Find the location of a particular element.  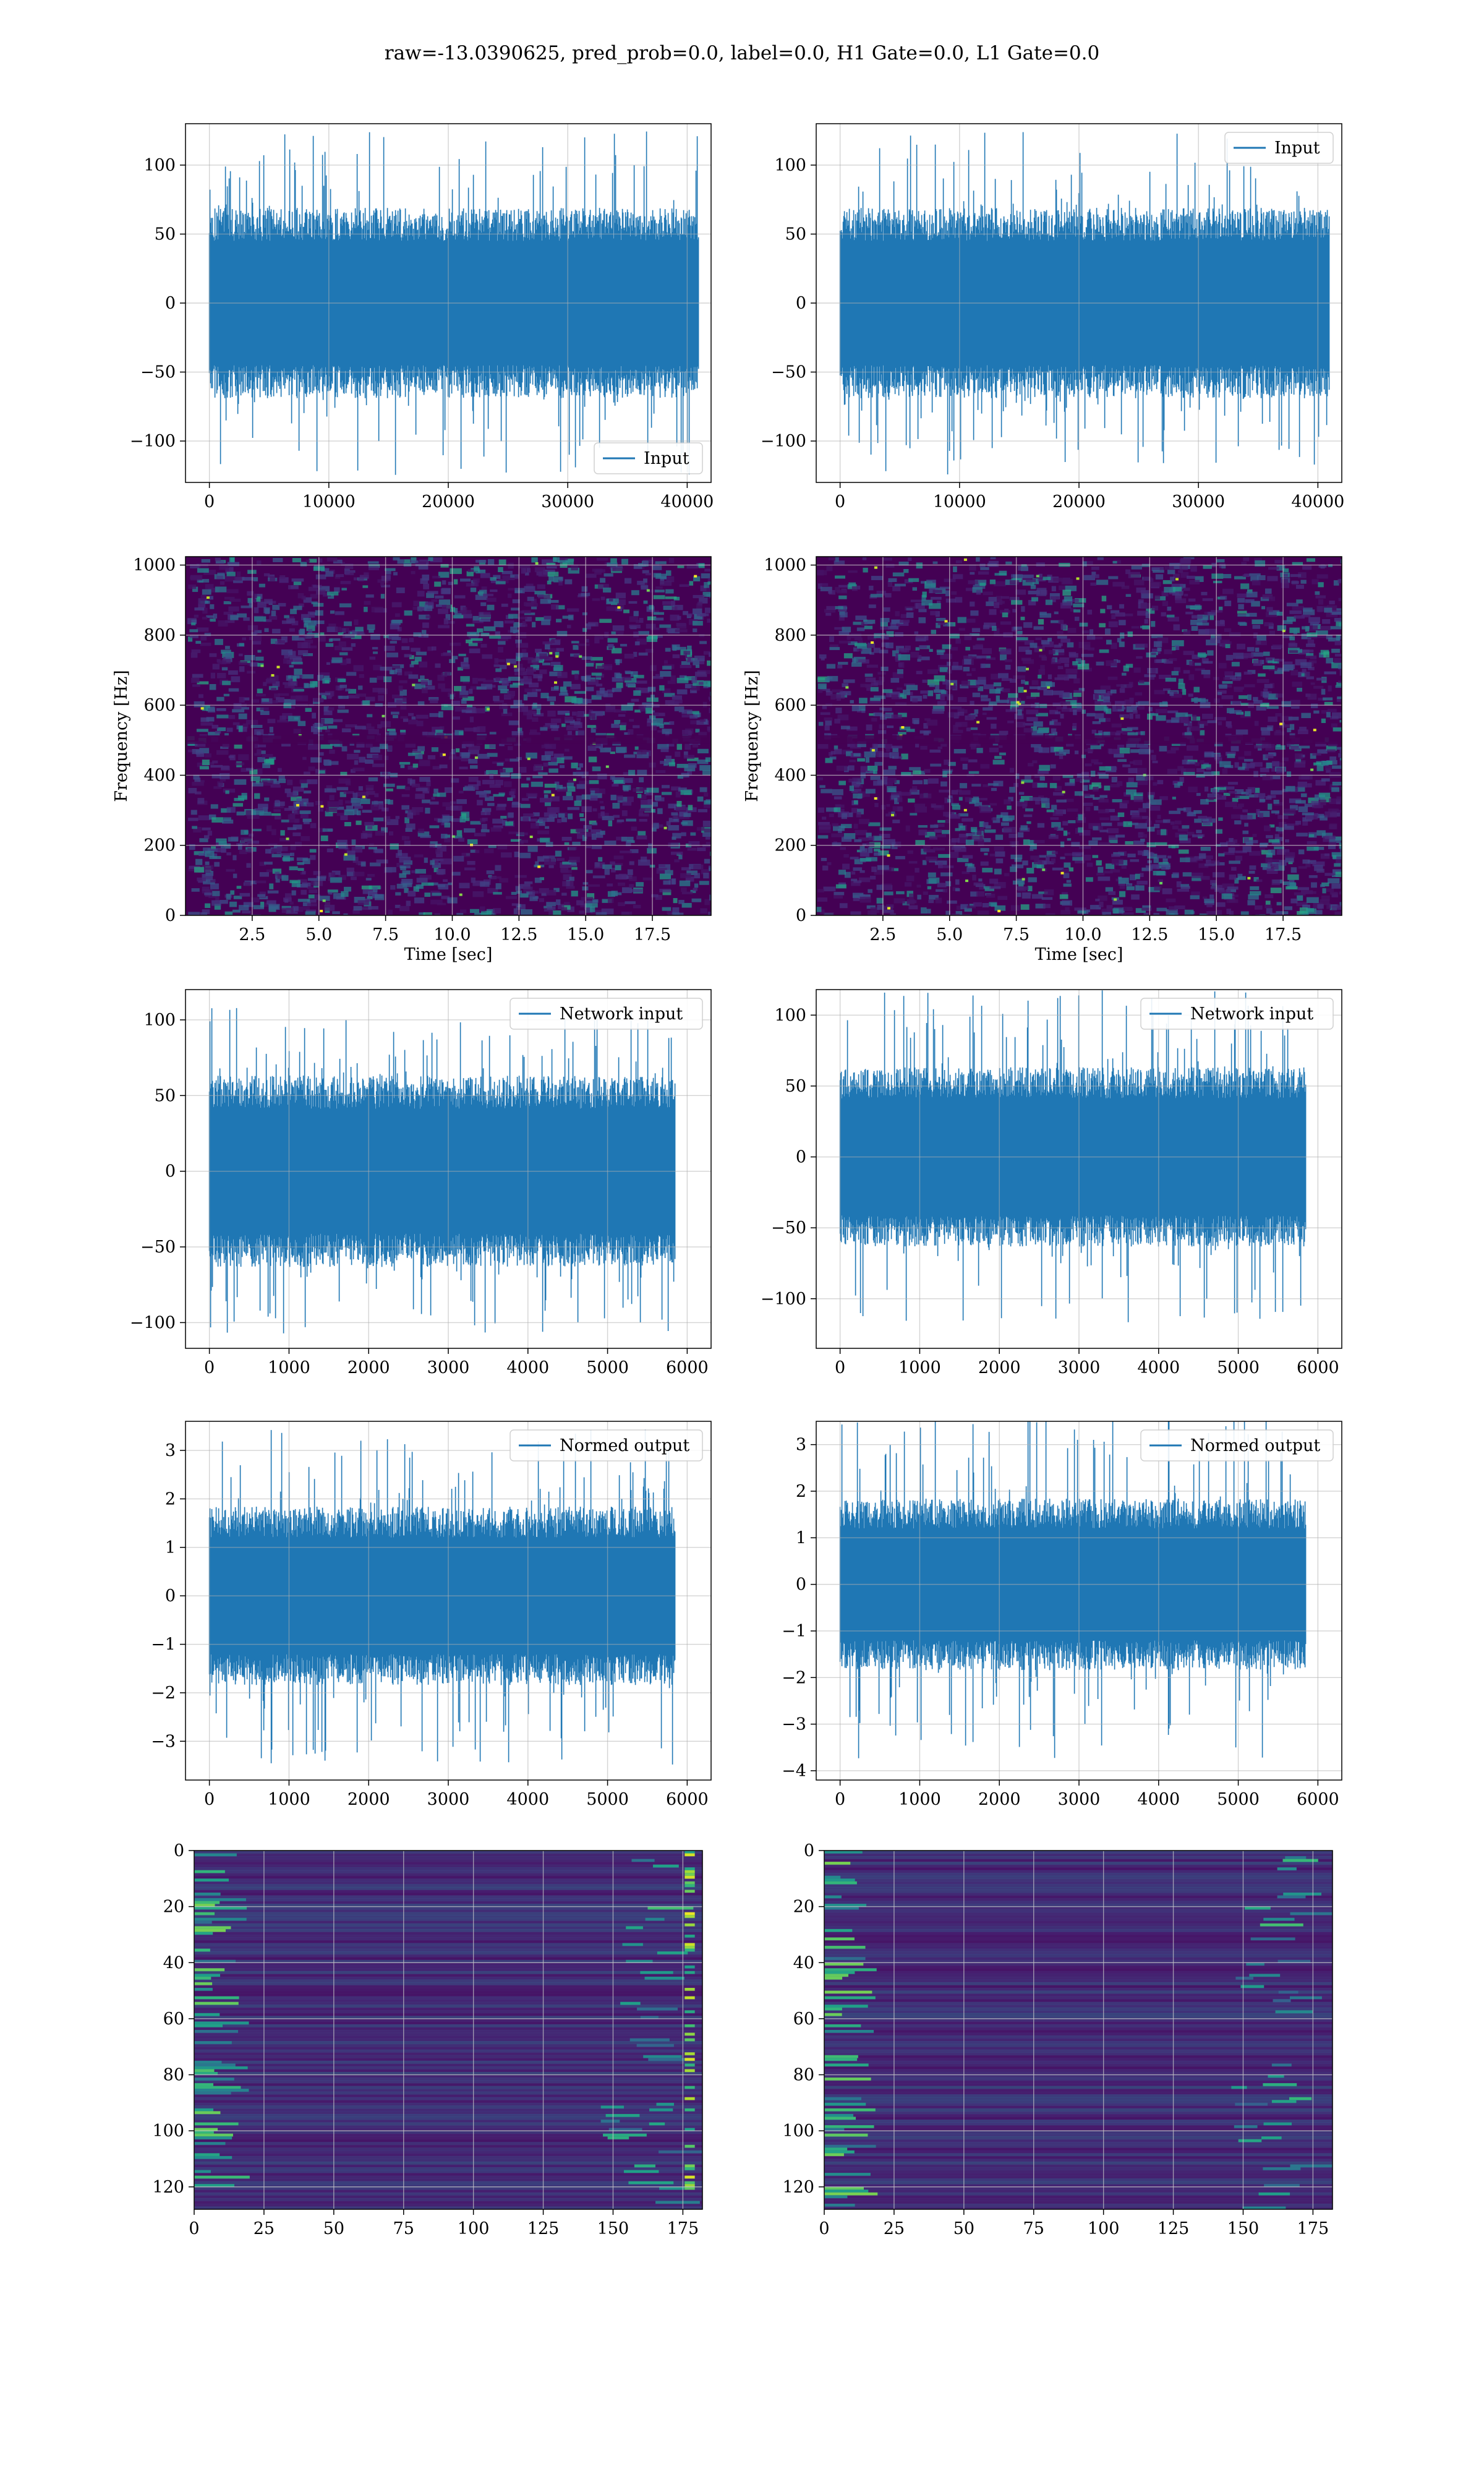

x-tick-label: 10.0 is located at coordinates (452, 934).